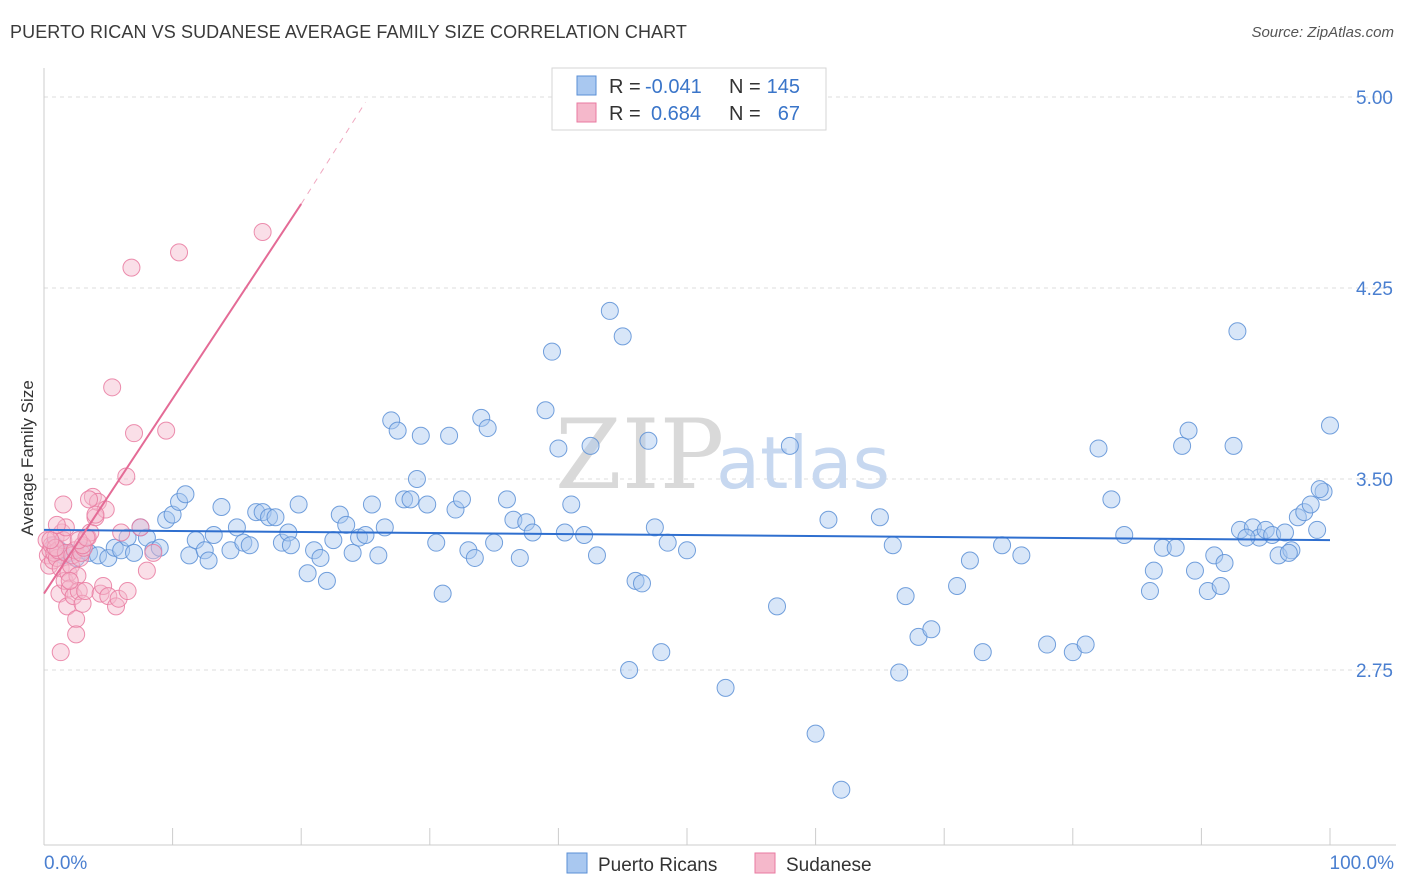 The height and width of the screenshot is (892, 1406). What do you see at coordinates (1322, 32) in the screenshot?
I see `source-label: Source: ZipAtlas.com` at bounding box center [1322, 32].